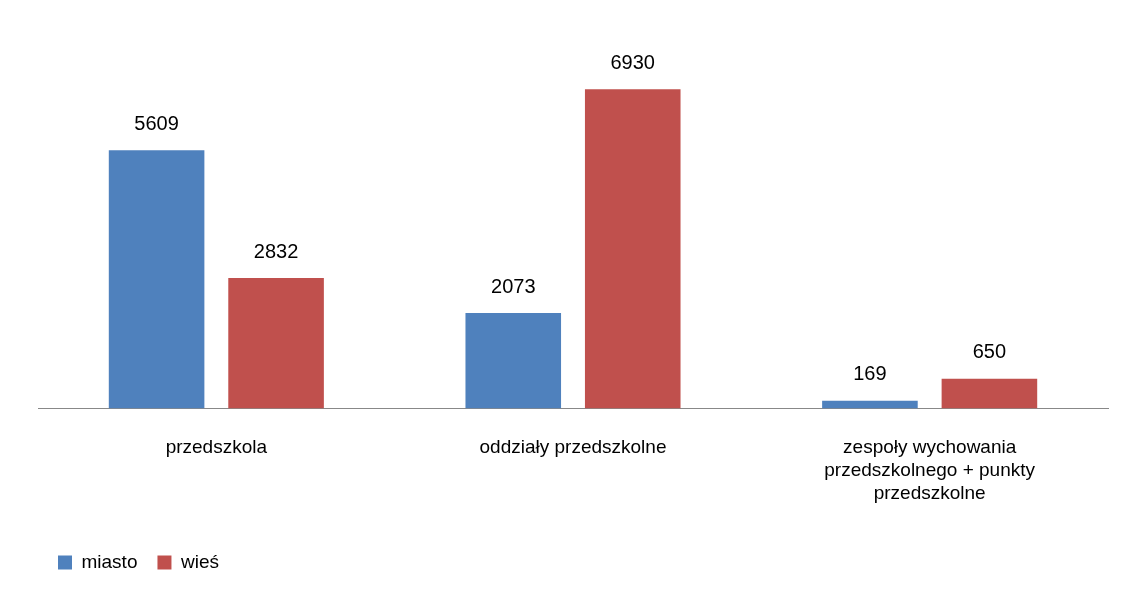  I want to click on data-label: 169, so click(870, 373).